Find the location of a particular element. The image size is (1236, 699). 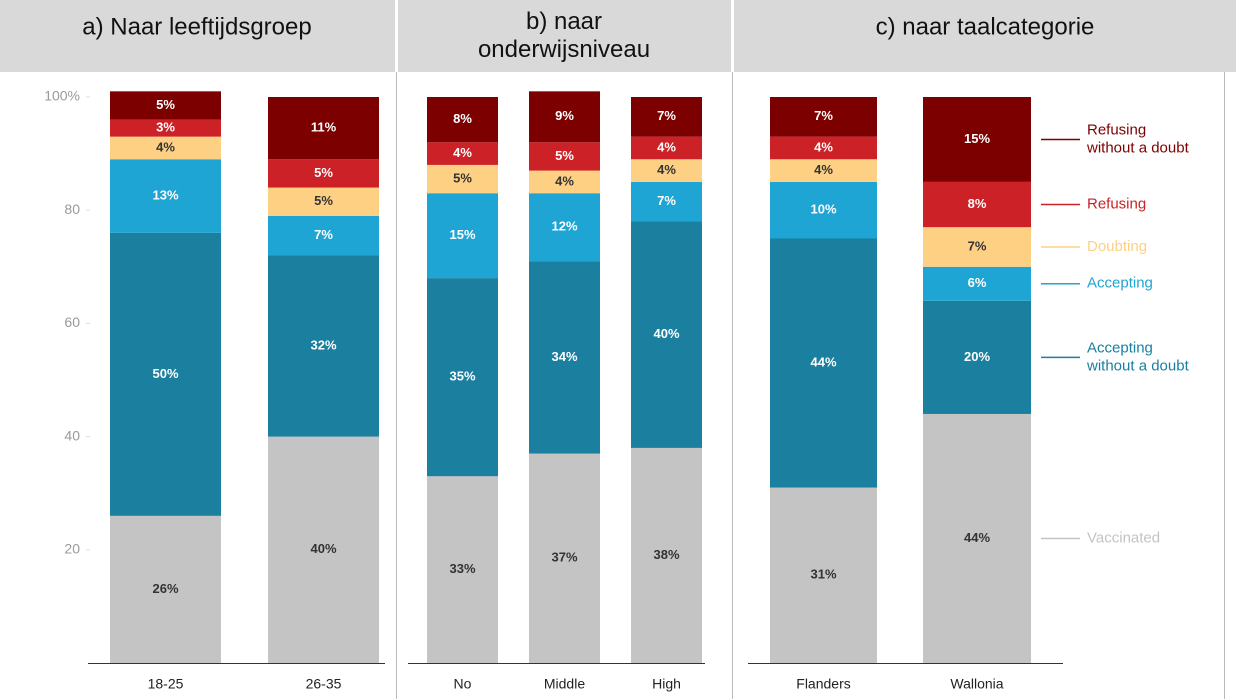

panel-title: b) naar onderwijsniveau is located at coordinates (564, 35).